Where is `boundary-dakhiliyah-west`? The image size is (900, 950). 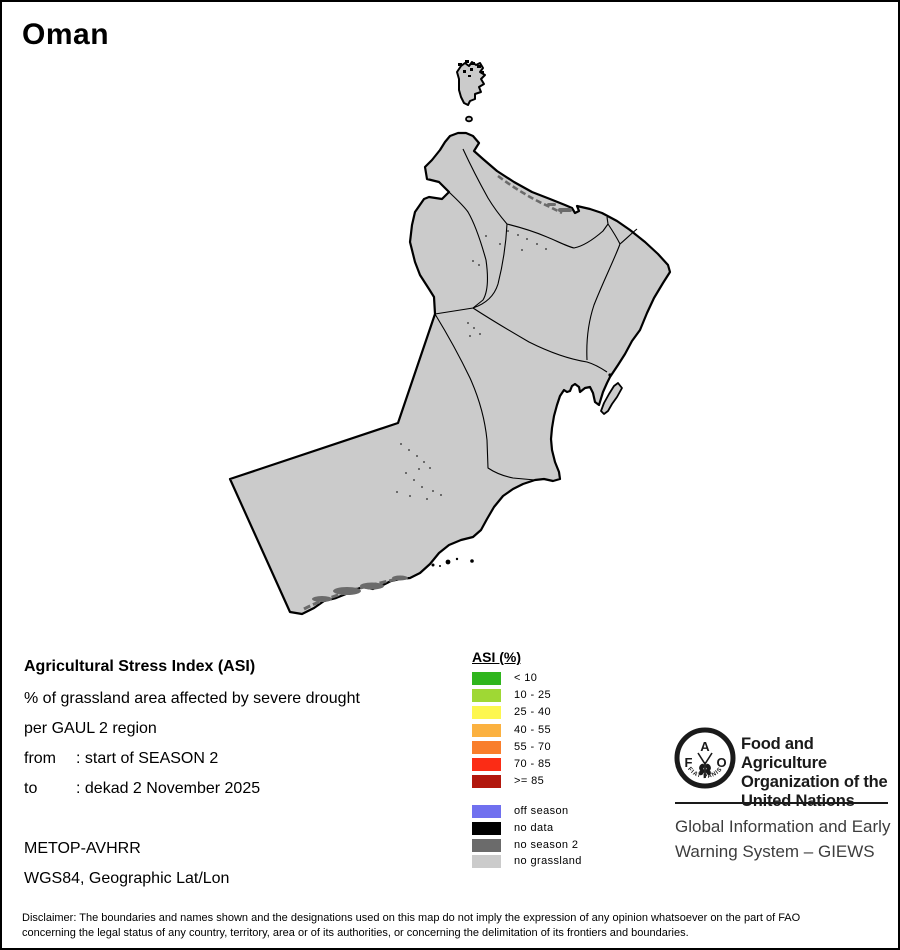
boundary-dakhiliyah-west is located at coordinates (490, 266).